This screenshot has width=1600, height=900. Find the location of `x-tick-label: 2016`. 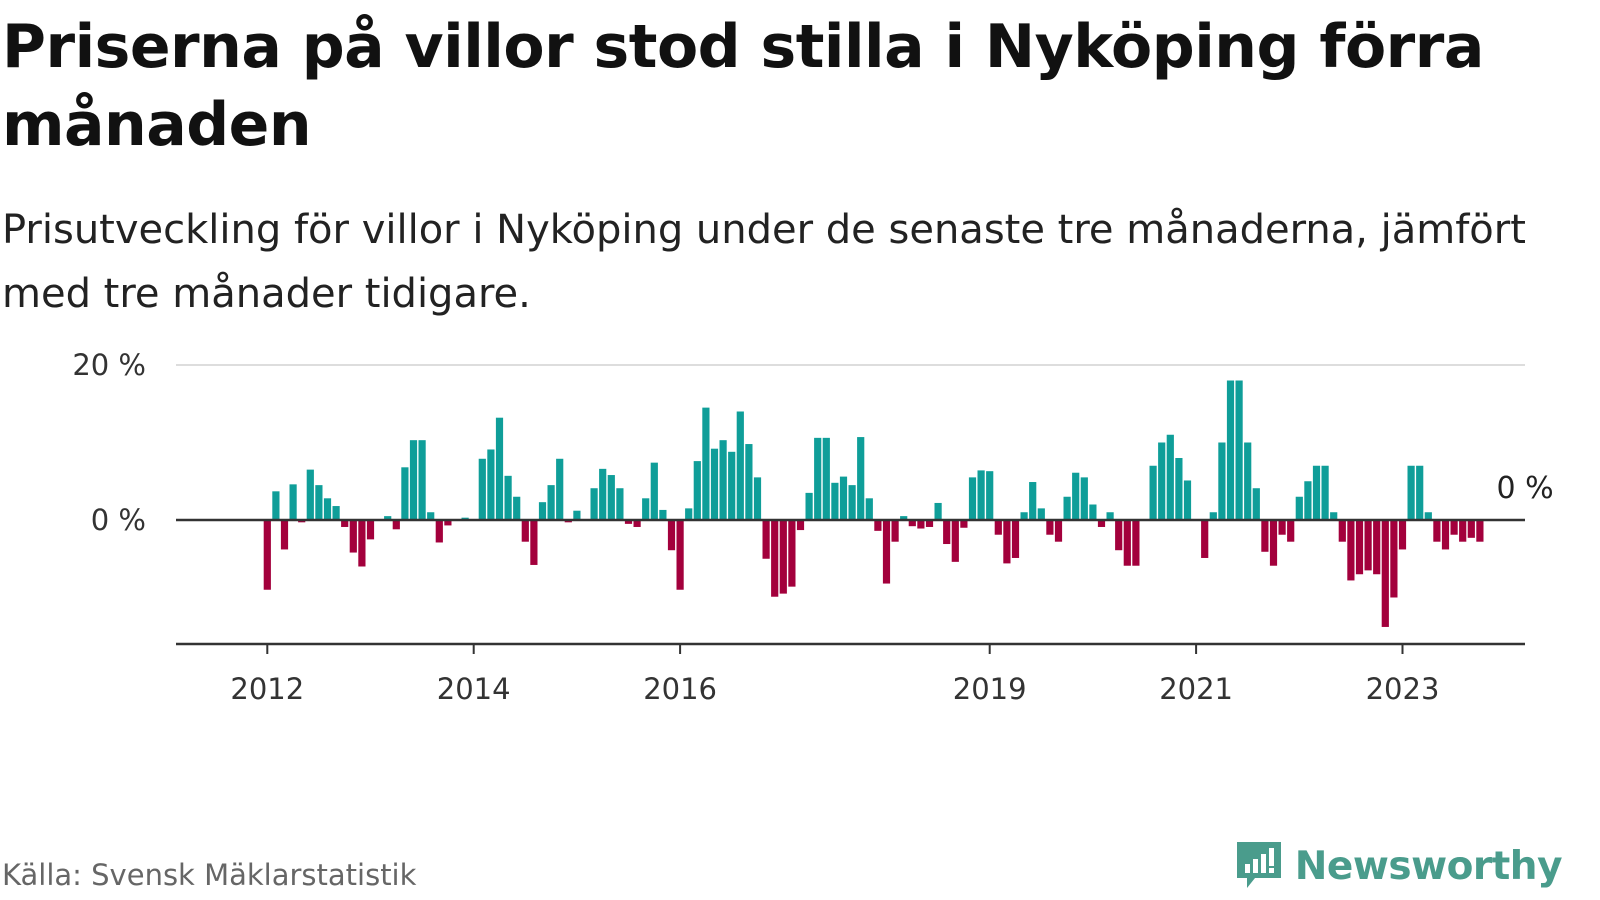

x-tick-label: 2016 is located at coordinates (680, 689).